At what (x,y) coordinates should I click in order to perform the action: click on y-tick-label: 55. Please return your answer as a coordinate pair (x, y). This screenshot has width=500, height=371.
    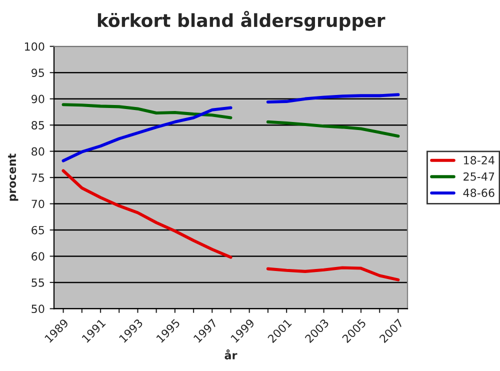
    Looking at the image, I should click on (38, 282).